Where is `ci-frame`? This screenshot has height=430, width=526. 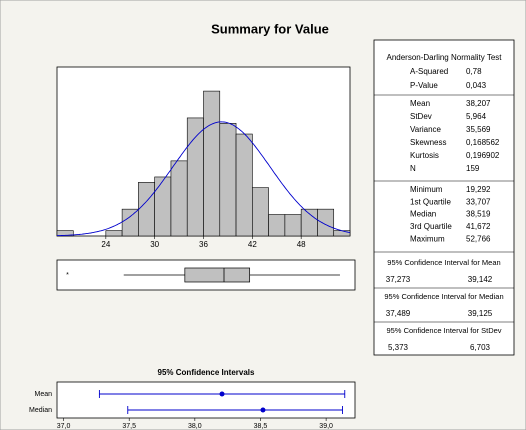
ci-frame is located at coordinates (206, 400).